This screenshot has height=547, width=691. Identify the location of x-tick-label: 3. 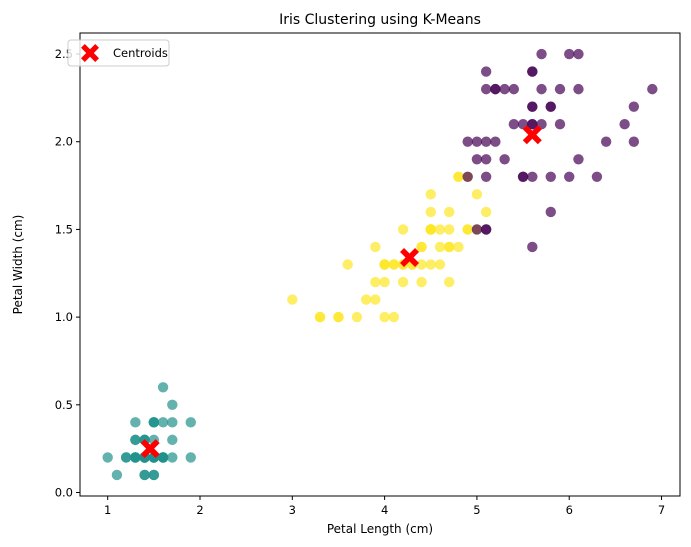
(292, 510).